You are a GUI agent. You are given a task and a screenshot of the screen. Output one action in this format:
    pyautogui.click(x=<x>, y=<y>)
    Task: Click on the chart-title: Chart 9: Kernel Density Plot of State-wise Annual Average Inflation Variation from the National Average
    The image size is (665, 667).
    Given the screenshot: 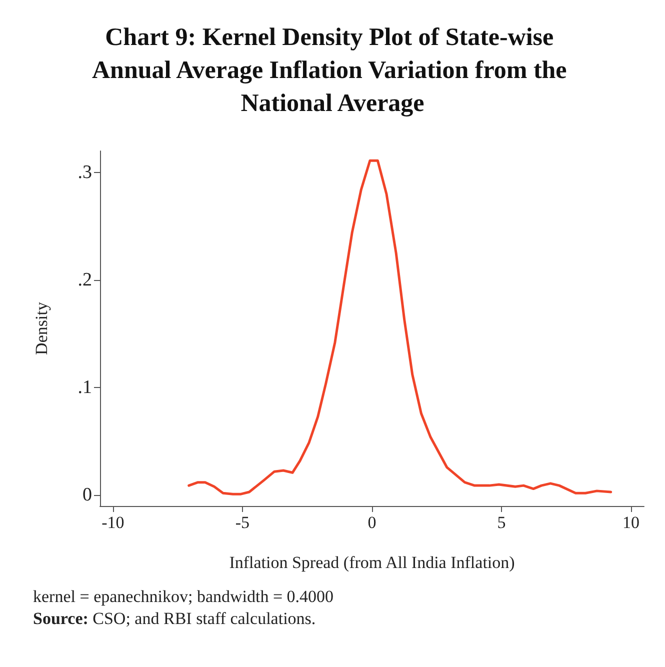 What is the action you would take?
    pyautogui.click(x=333, y=70)
    